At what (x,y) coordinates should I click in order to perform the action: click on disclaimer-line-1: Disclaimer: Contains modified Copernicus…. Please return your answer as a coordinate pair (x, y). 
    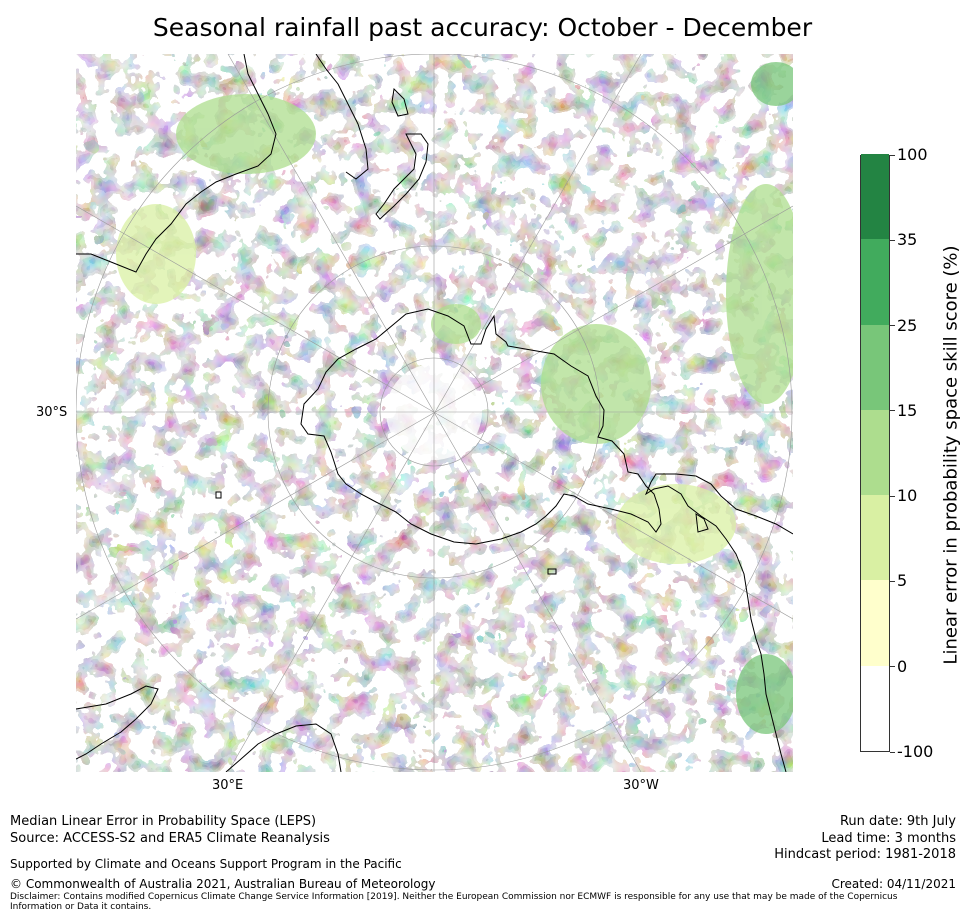
    Looking at the image, I should click on (454, 897).